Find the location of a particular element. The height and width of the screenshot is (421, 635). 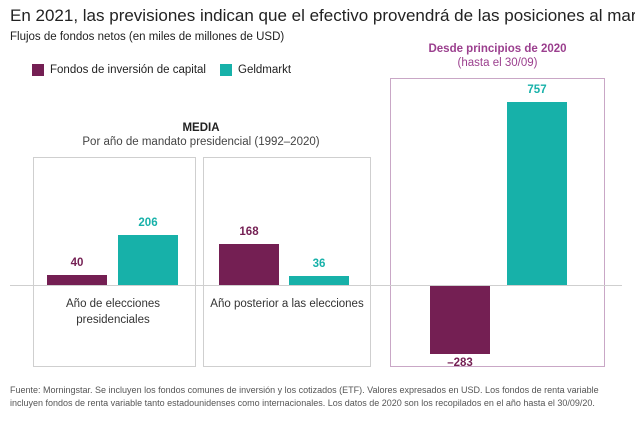

data-label-election-year-equity: 40 is located at coordinates (77, 263).